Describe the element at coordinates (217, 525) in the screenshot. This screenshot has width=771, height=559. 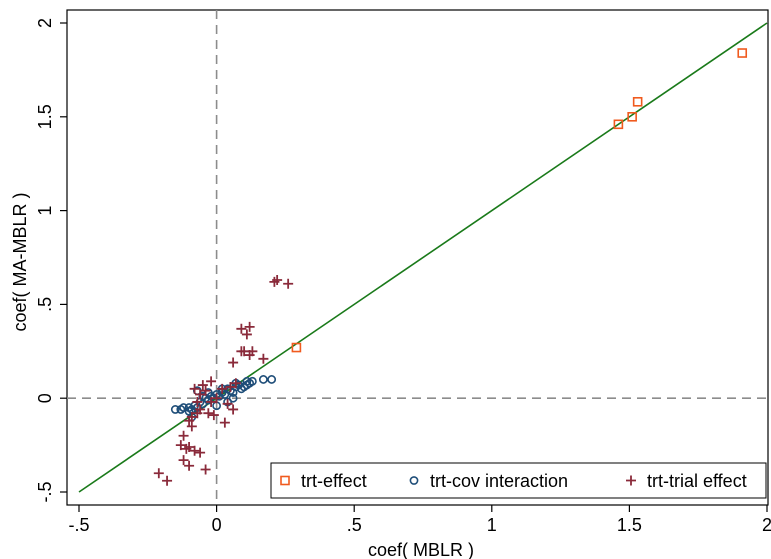
I see `x-tick-label: 0` at that location.